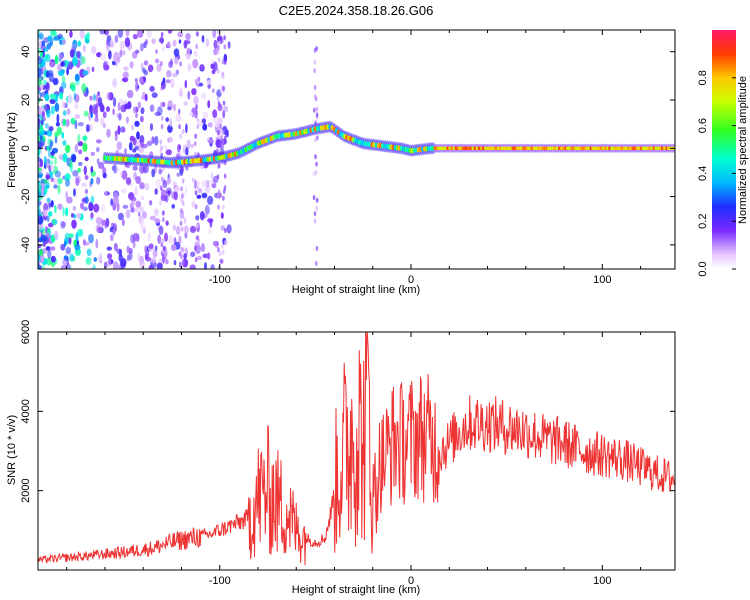  Describe the element at coordinates (26, 148) in the screenshot. I see `ytick-label: 0` at that location.